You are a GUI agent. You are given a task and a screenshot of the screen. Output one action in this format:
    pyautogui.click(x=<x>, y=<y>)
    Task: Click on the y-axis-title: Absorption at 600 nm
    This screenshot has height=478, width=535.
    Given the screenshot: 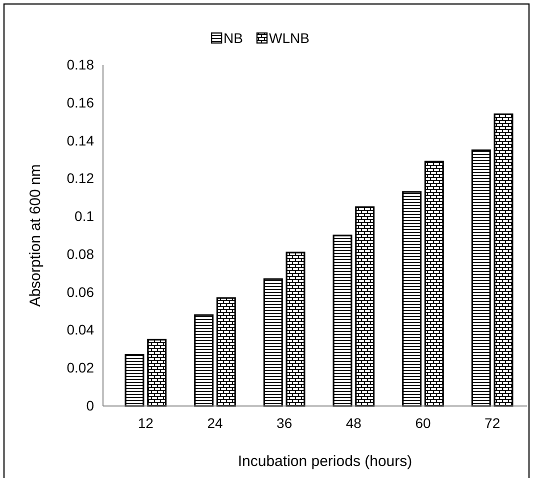 What is the action you would take?
    pyautogui.click(x=35, y=235)
    